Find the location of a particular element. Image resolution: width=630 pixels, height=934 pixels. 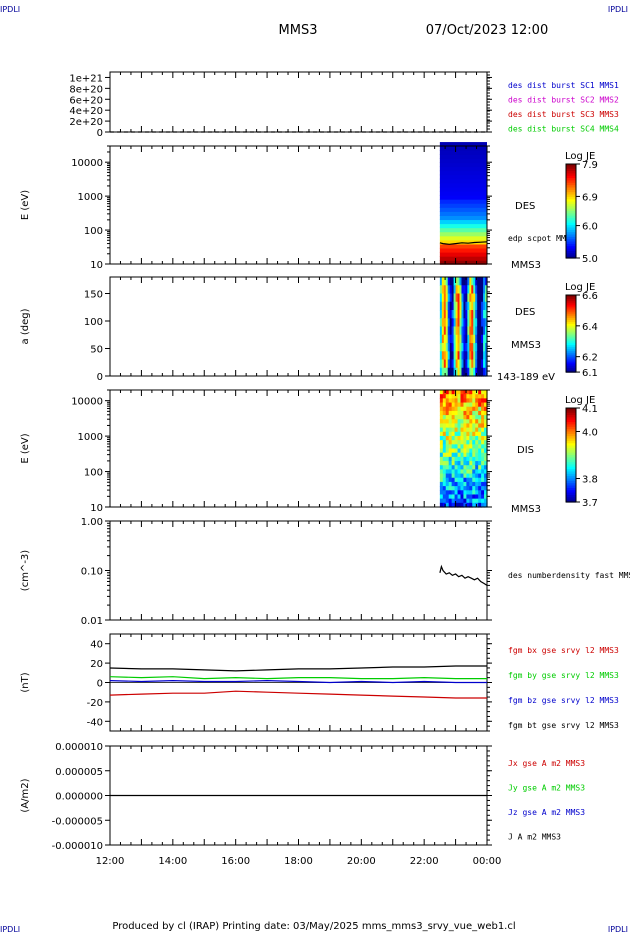

colorbar-des-energy-tick-label: 5.0 is located at coordinates (590, 259).